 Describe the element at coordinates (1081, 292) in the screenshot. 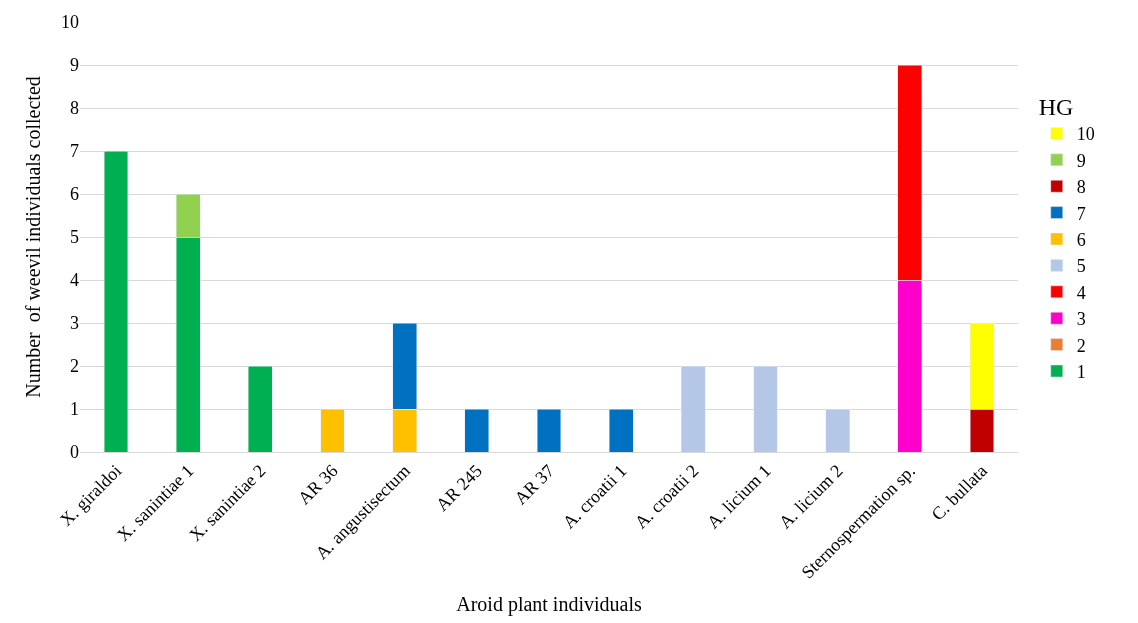

I see `legend-label: 4` at that location.